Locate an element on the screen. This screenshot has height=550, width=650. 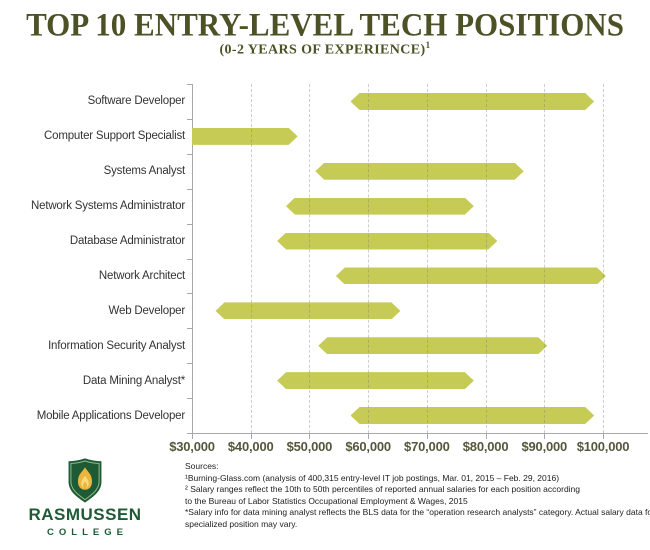
logo-subname: COLLEGE is located at coordinates (87, 532).